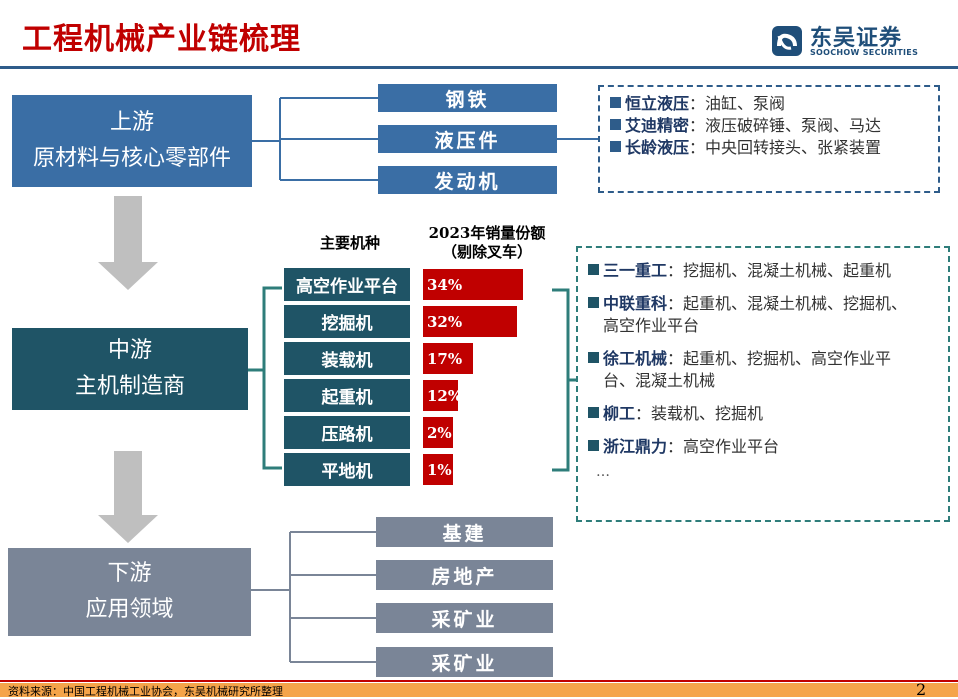  Describe the element at coordinates (747, 304) in the screenshot. I see `midstream-company: 中联重科：起重机、混凝土机械、挖掘机、` at that location.